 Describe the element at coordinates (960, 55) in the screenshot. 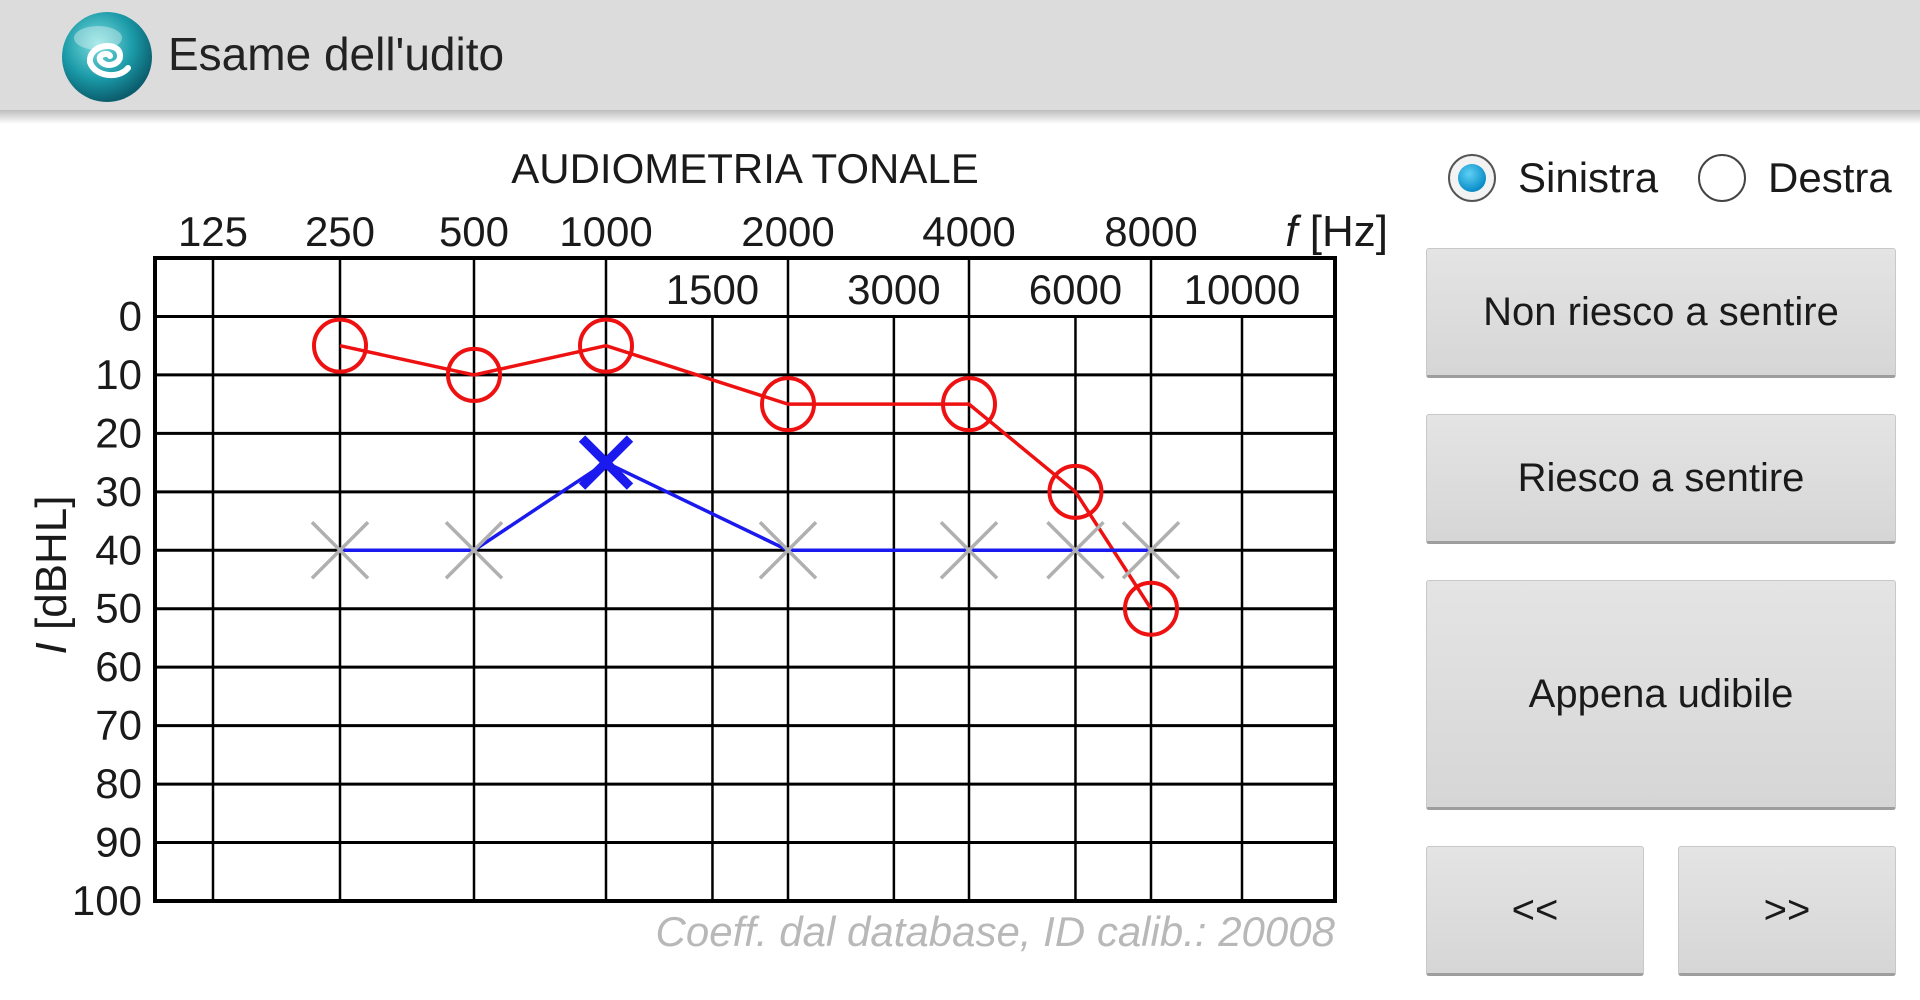

I see `action-bar: Esame dell'udito` at that location.